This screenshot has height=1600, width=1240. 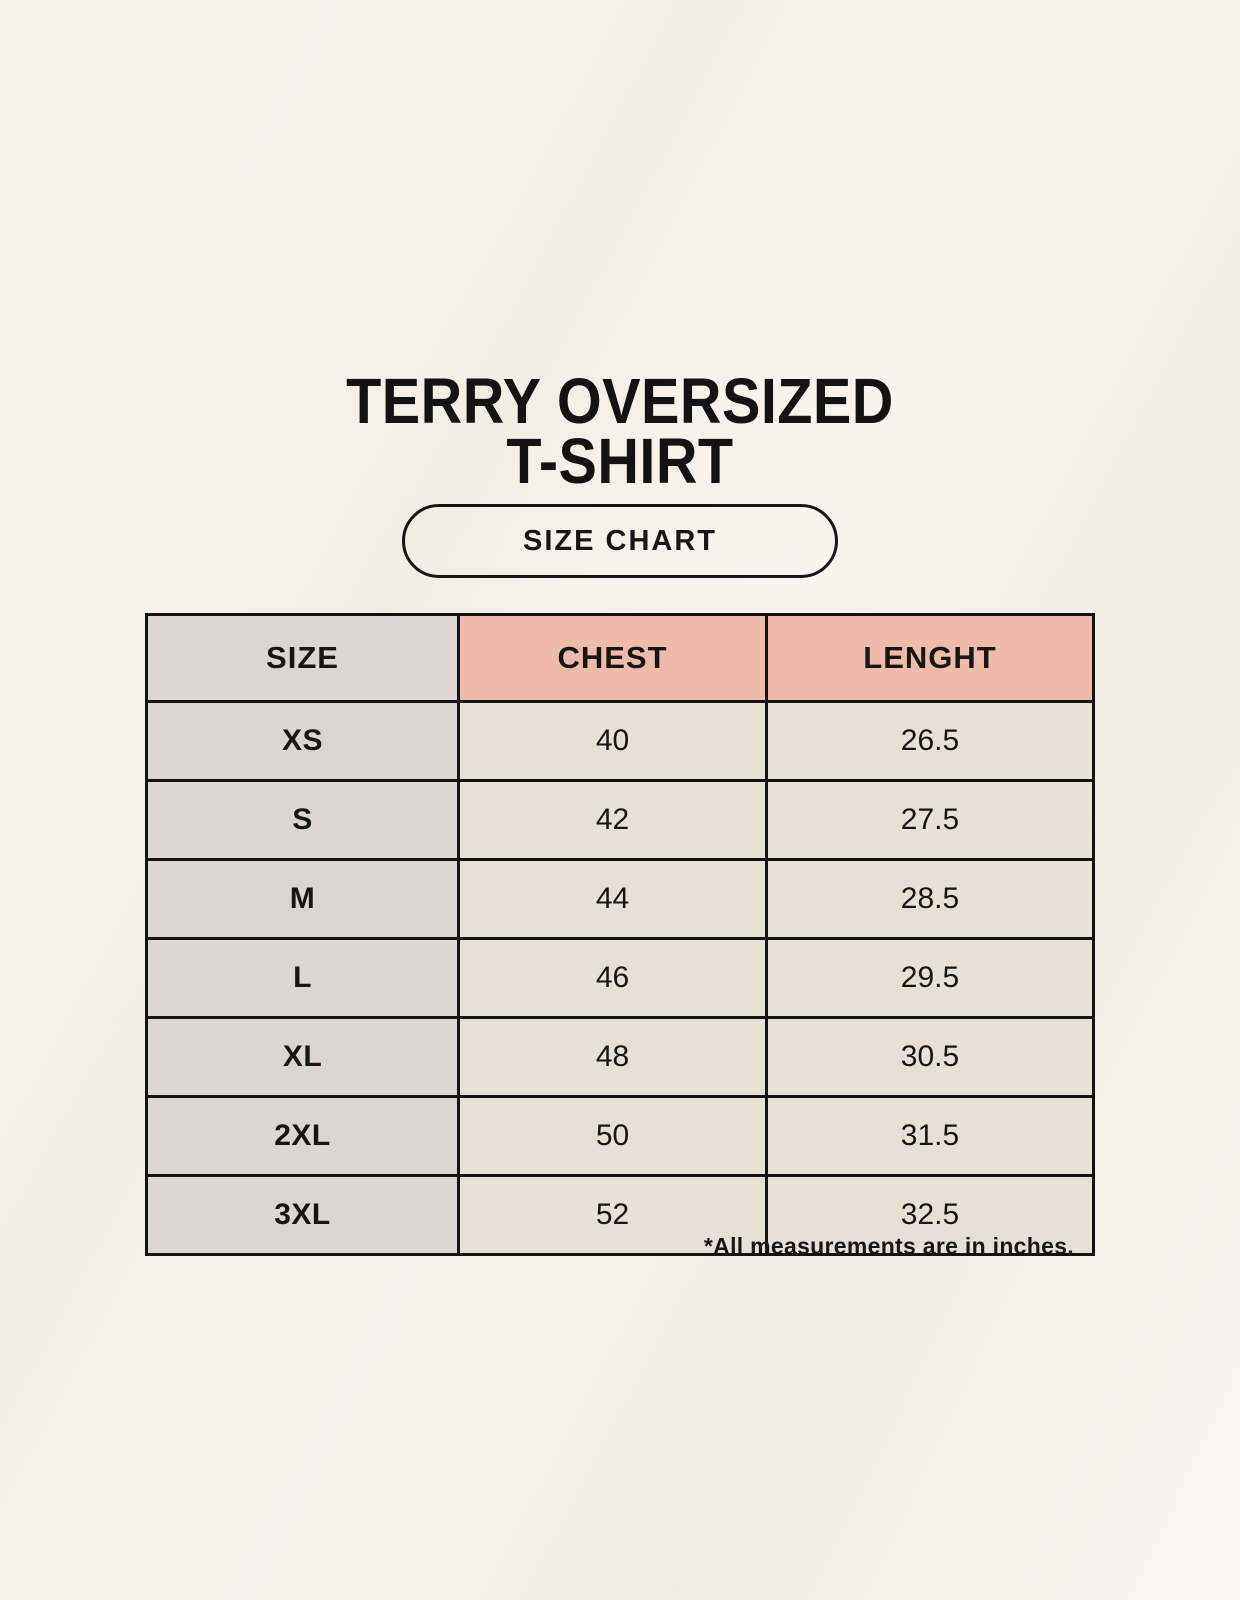 I want to click on length-cell: 26.5, so click(x=930, y=741).